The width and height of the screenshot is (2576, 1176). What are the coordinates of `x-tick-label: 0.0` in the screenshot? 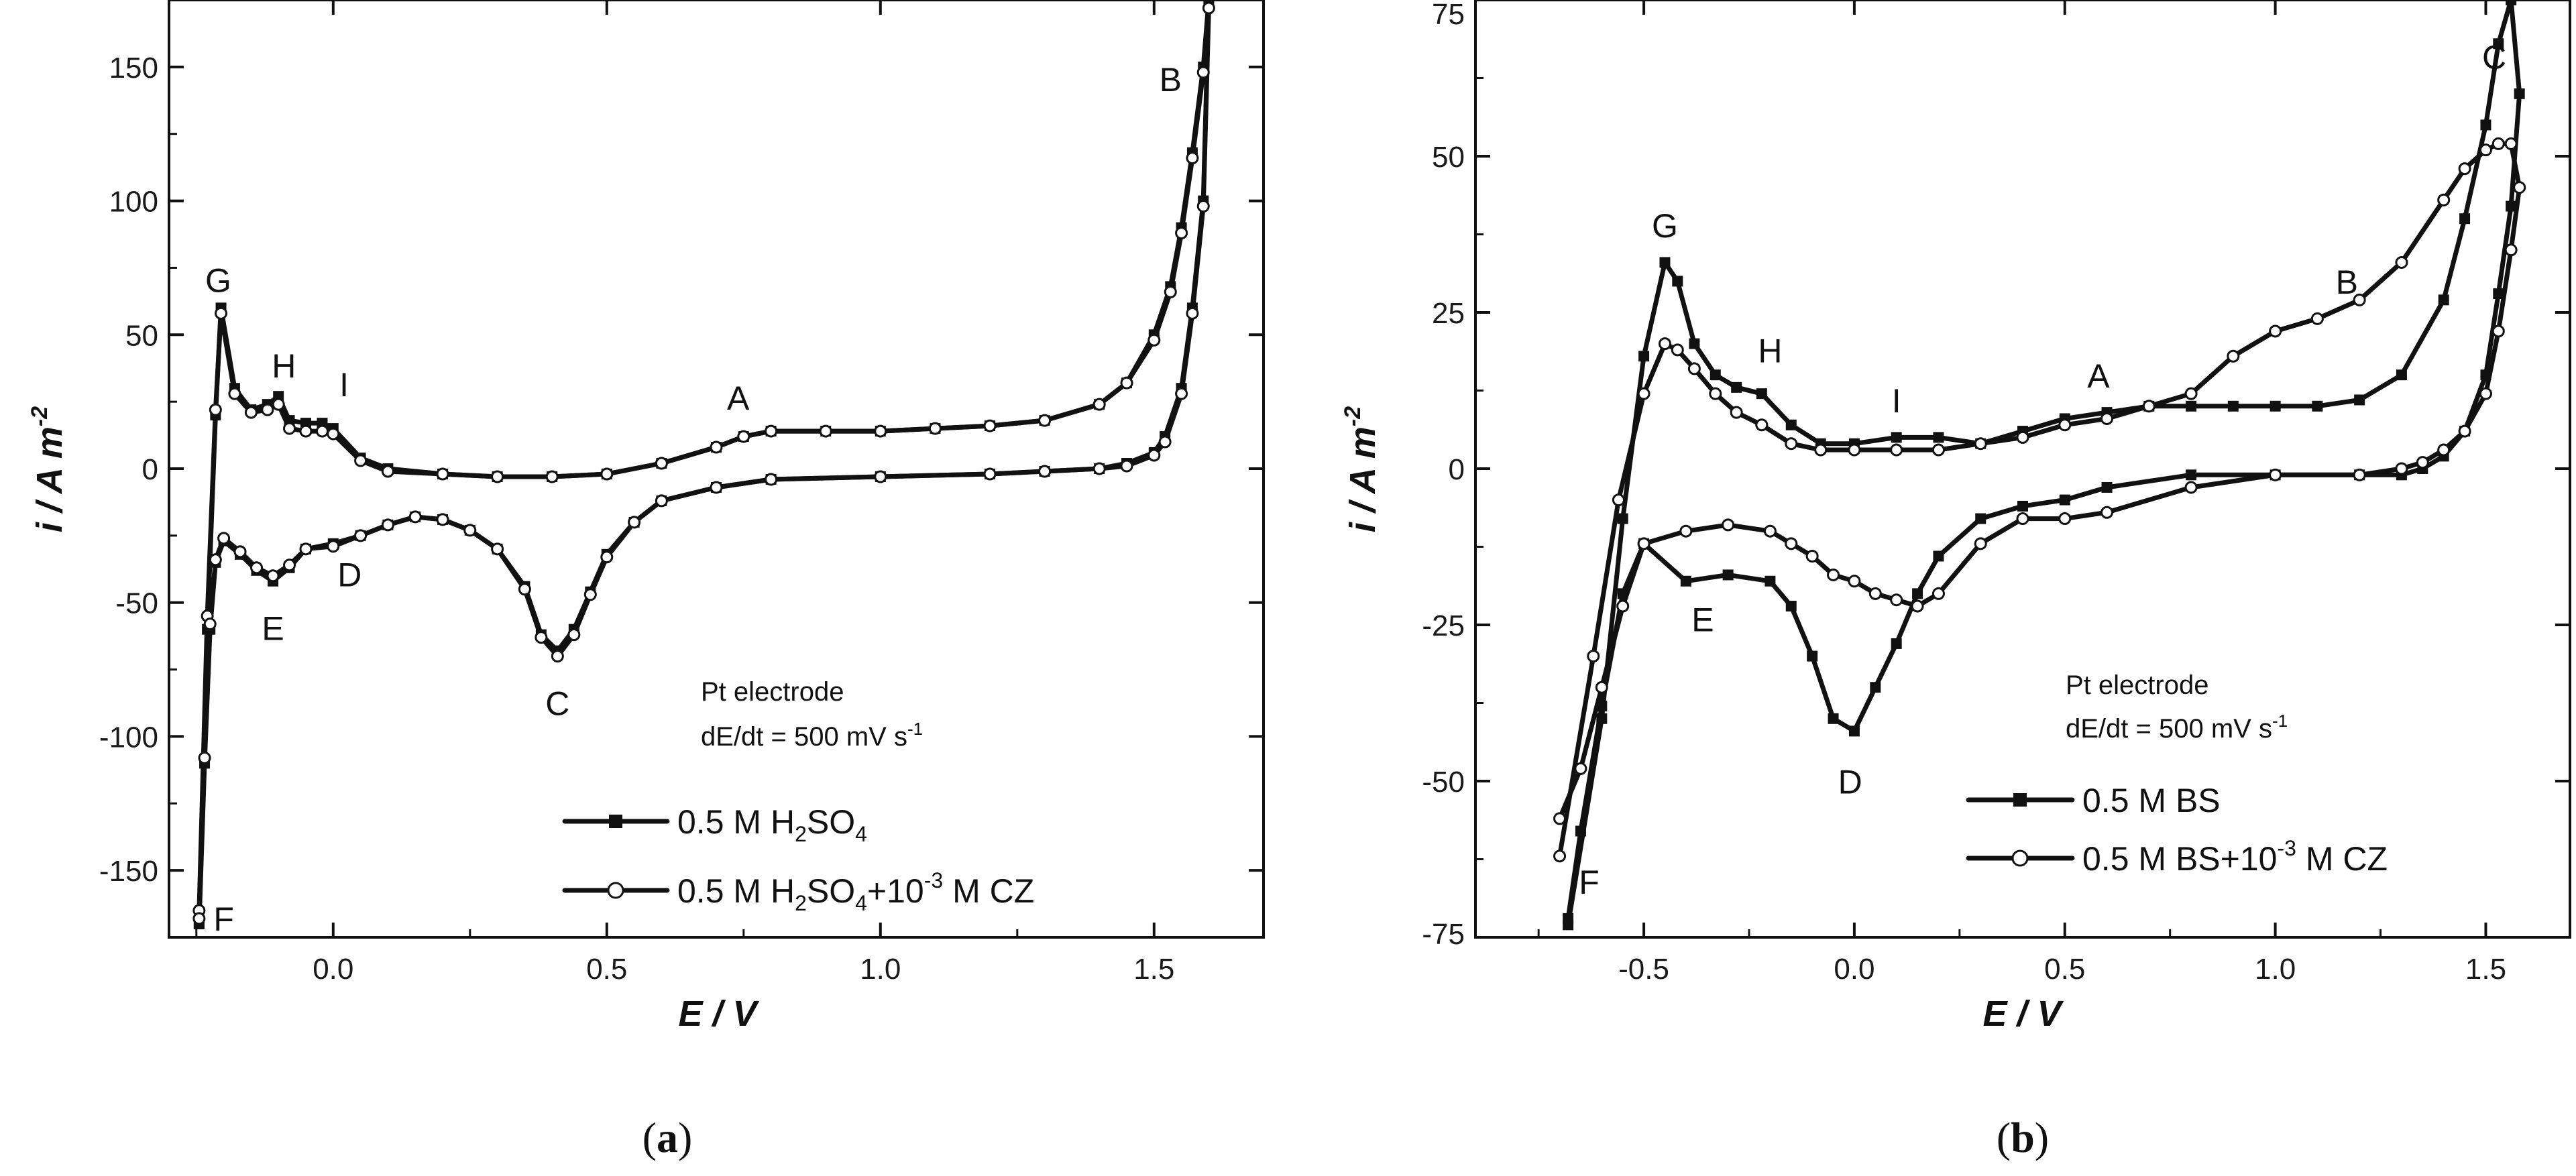 It's located at (333, 969).